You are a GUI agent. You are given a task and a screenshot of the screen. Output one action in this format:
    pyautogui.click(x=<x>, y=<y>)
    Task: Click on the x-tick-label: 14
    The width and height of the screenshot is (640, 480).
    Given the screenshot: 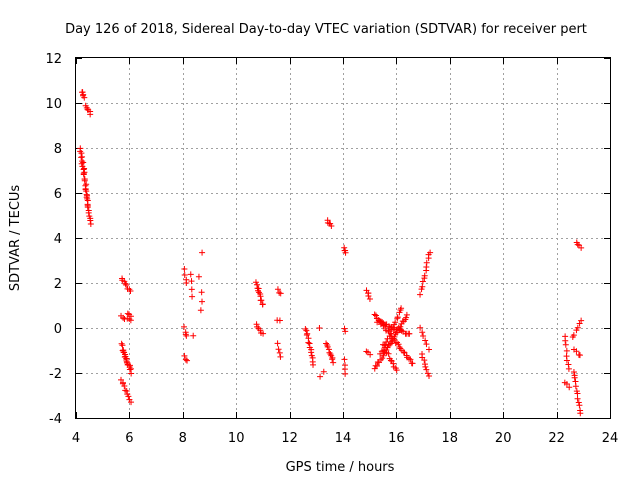 What is the action you would take?
    pyautogui.click(x=343, y=438)
    